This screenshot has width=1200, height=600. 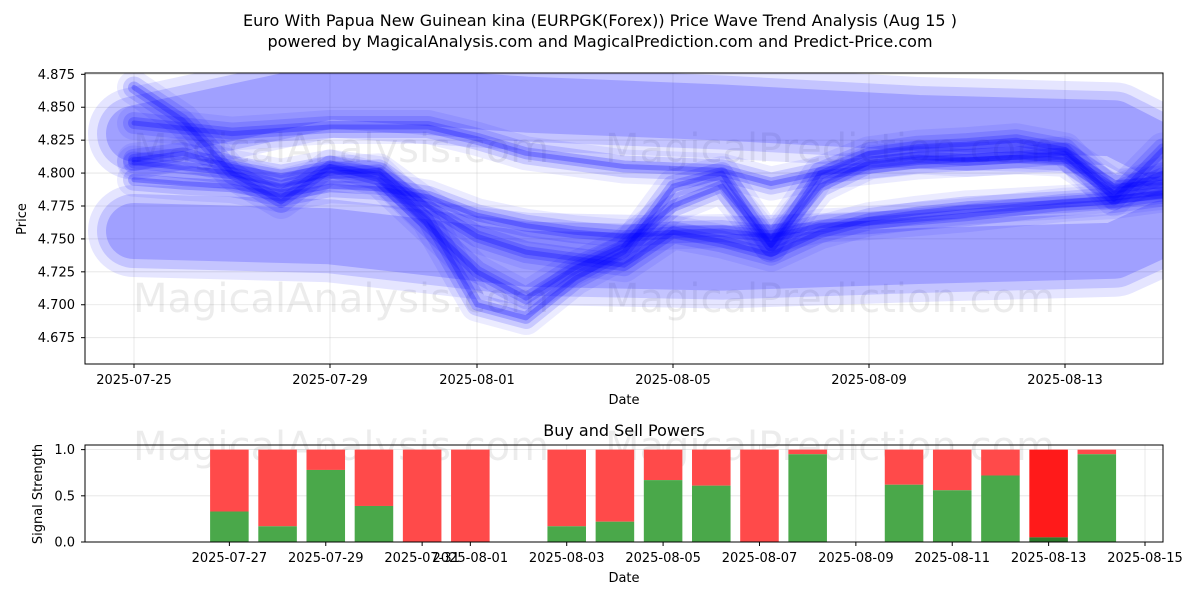 What do you see at coordinates (624, 430) in the screenshot?
I see `signal-title: Buy and Sell Powers` at bounding box center [624, 430].